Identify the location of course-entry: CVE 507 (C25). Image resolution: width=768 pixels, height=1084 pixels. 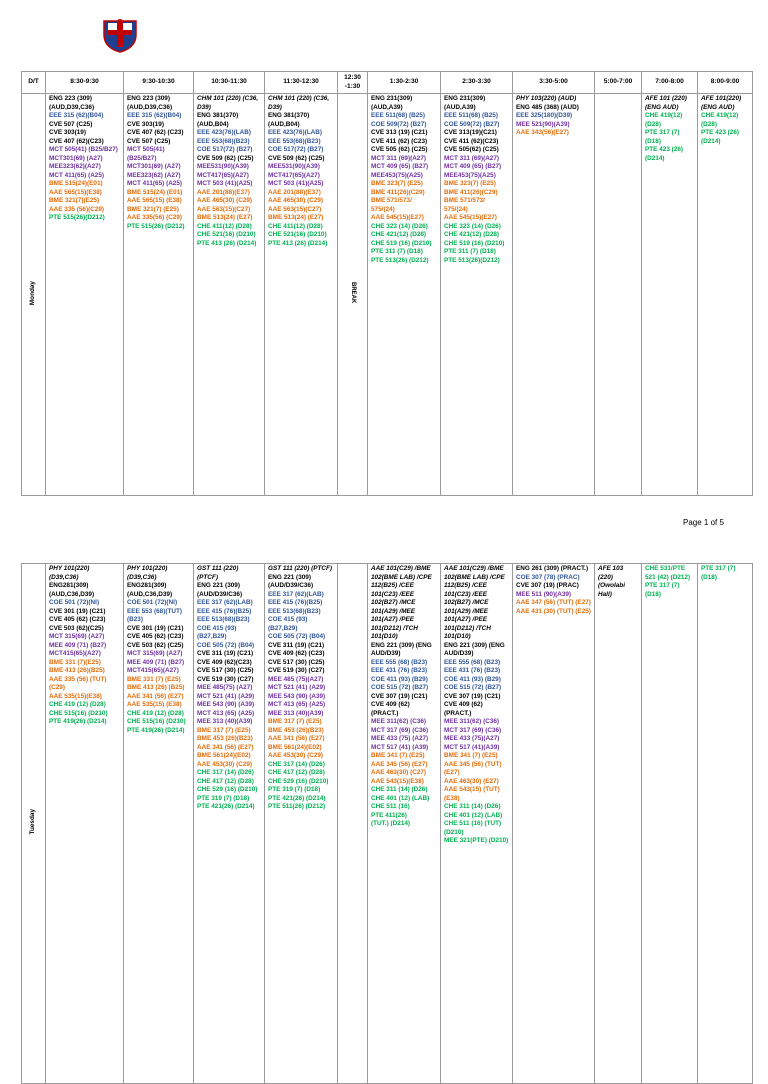
(71, 124).